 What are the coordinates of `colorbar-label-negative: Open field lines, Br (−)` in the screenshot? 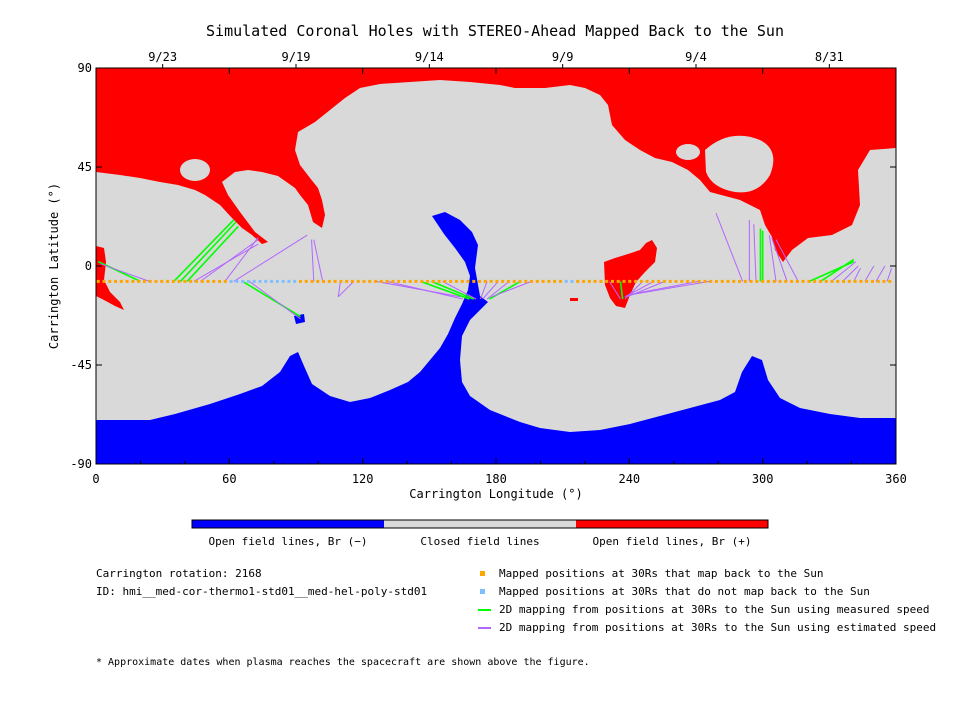 It's located at (288, 541).